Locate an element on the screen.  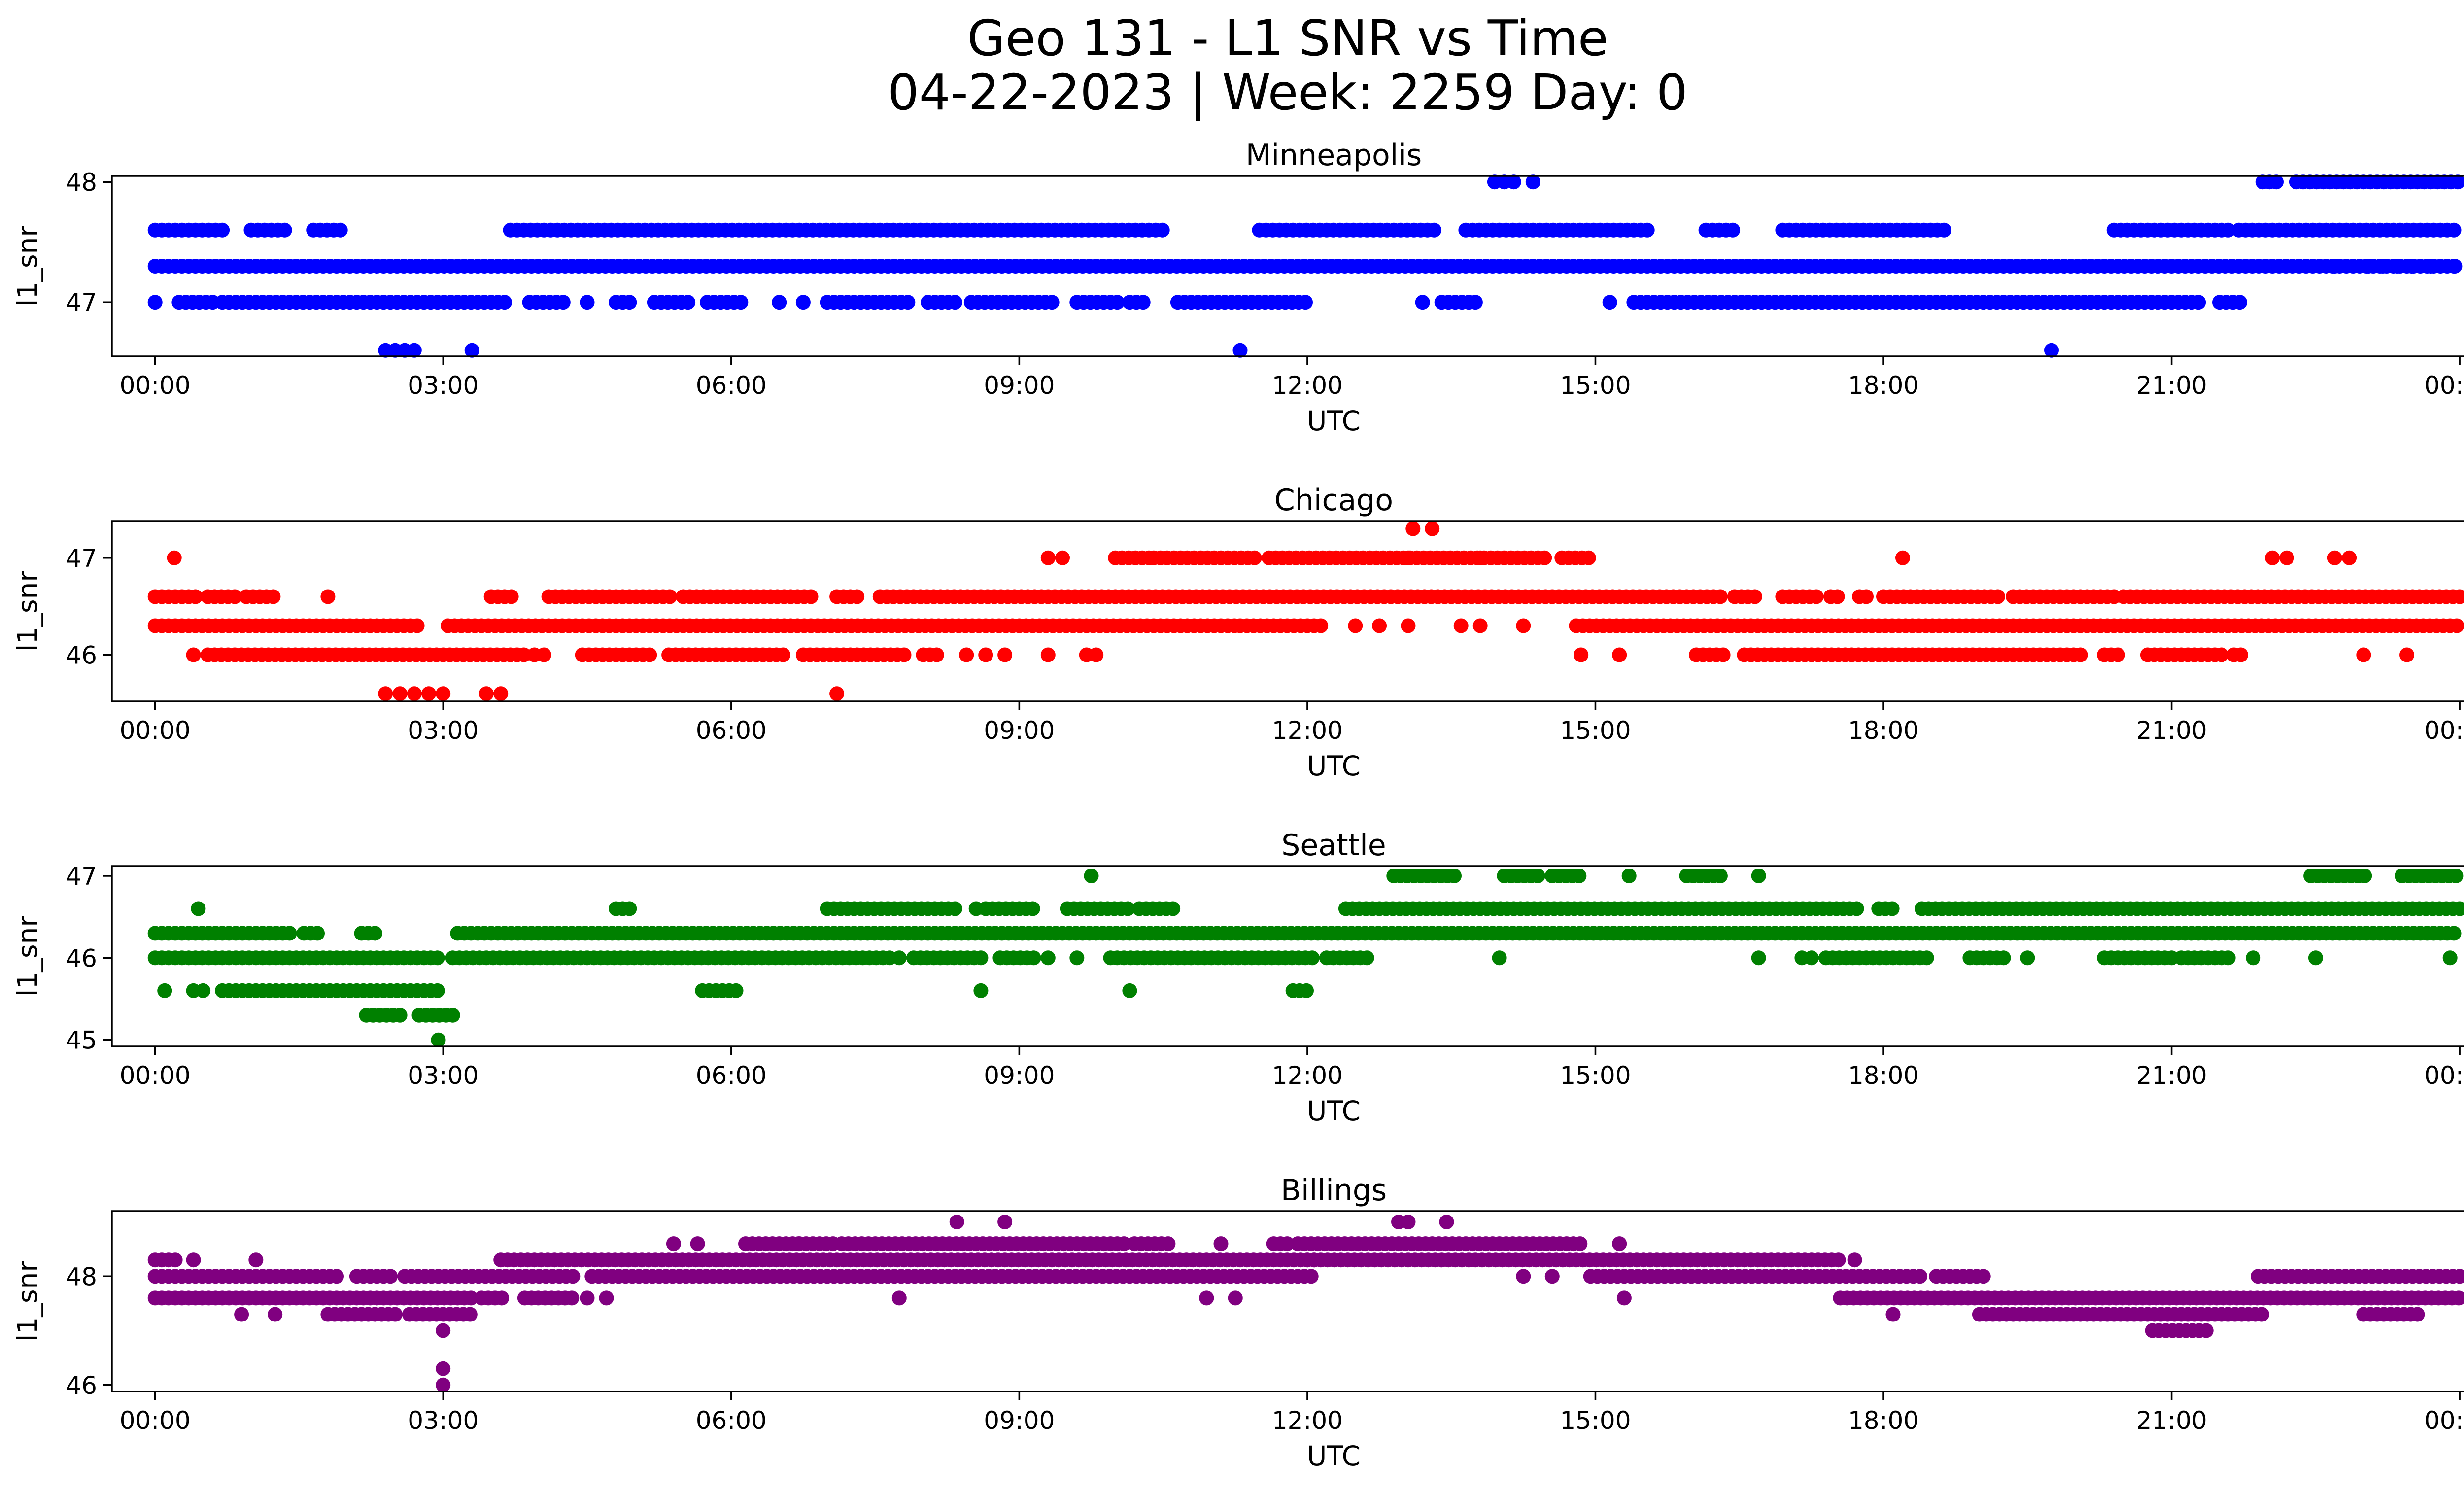
panel-title: Chicago is located at coordinates (1333, 500).